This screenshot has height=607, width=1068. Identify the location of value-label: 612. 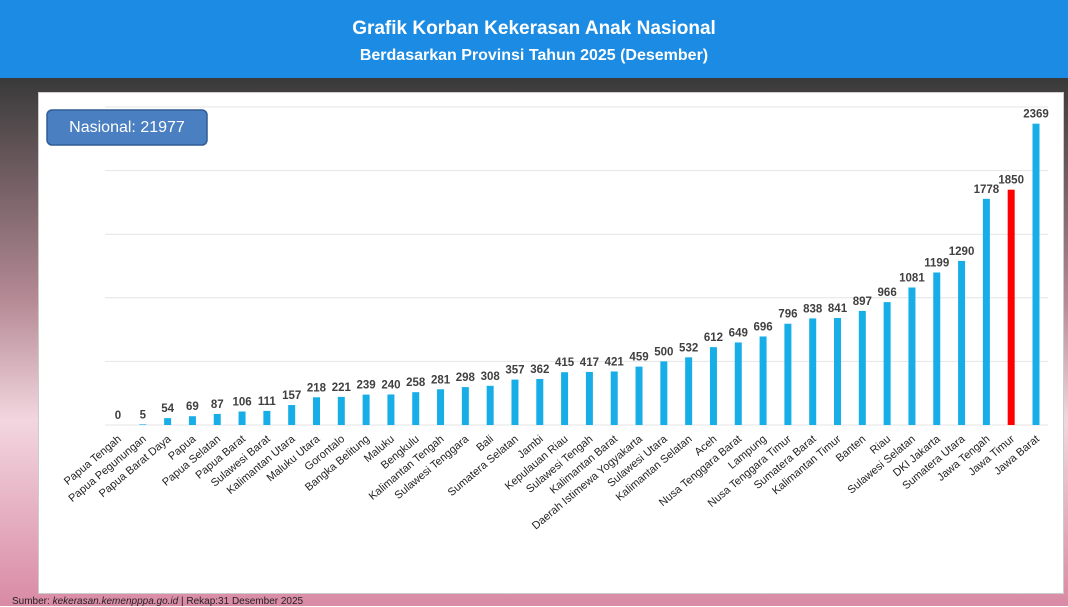
(713, 338).